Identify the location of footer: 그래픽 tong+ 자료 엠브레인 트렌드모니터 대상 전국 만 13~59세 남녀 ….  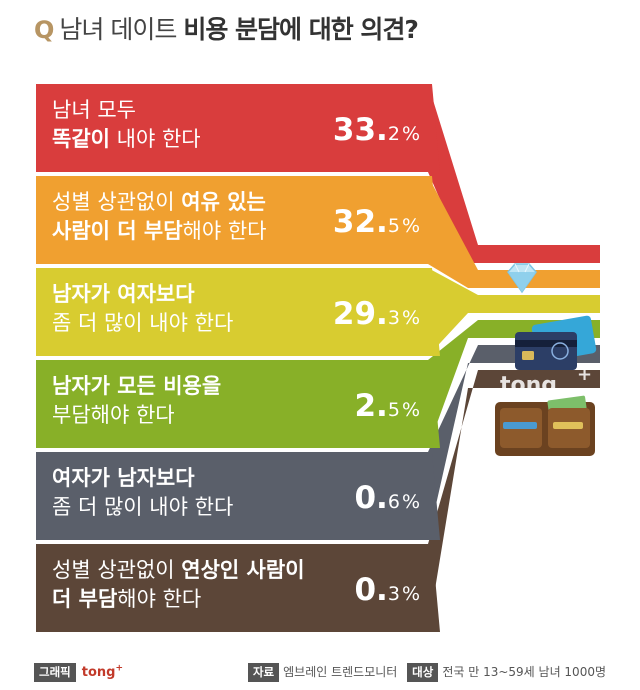
(320, 674).